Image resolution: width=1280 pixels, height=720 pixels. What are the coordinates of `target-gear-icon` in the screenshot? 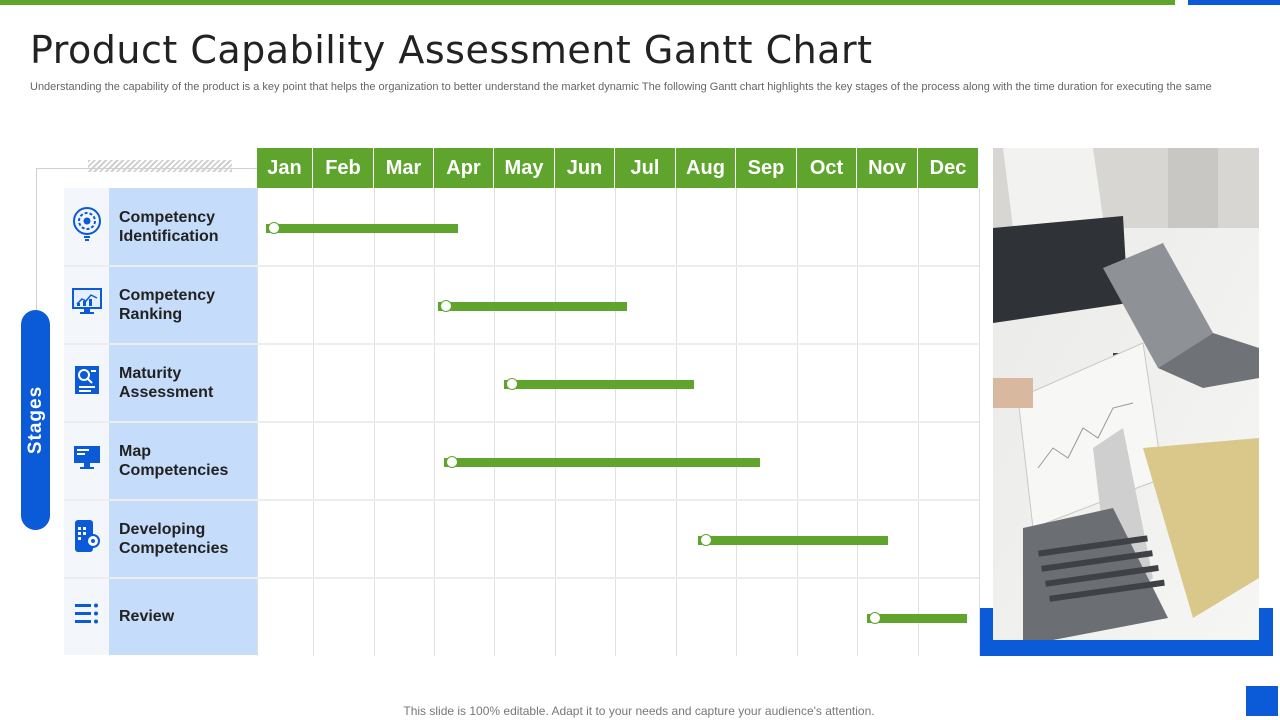 It's located at (87, 226).